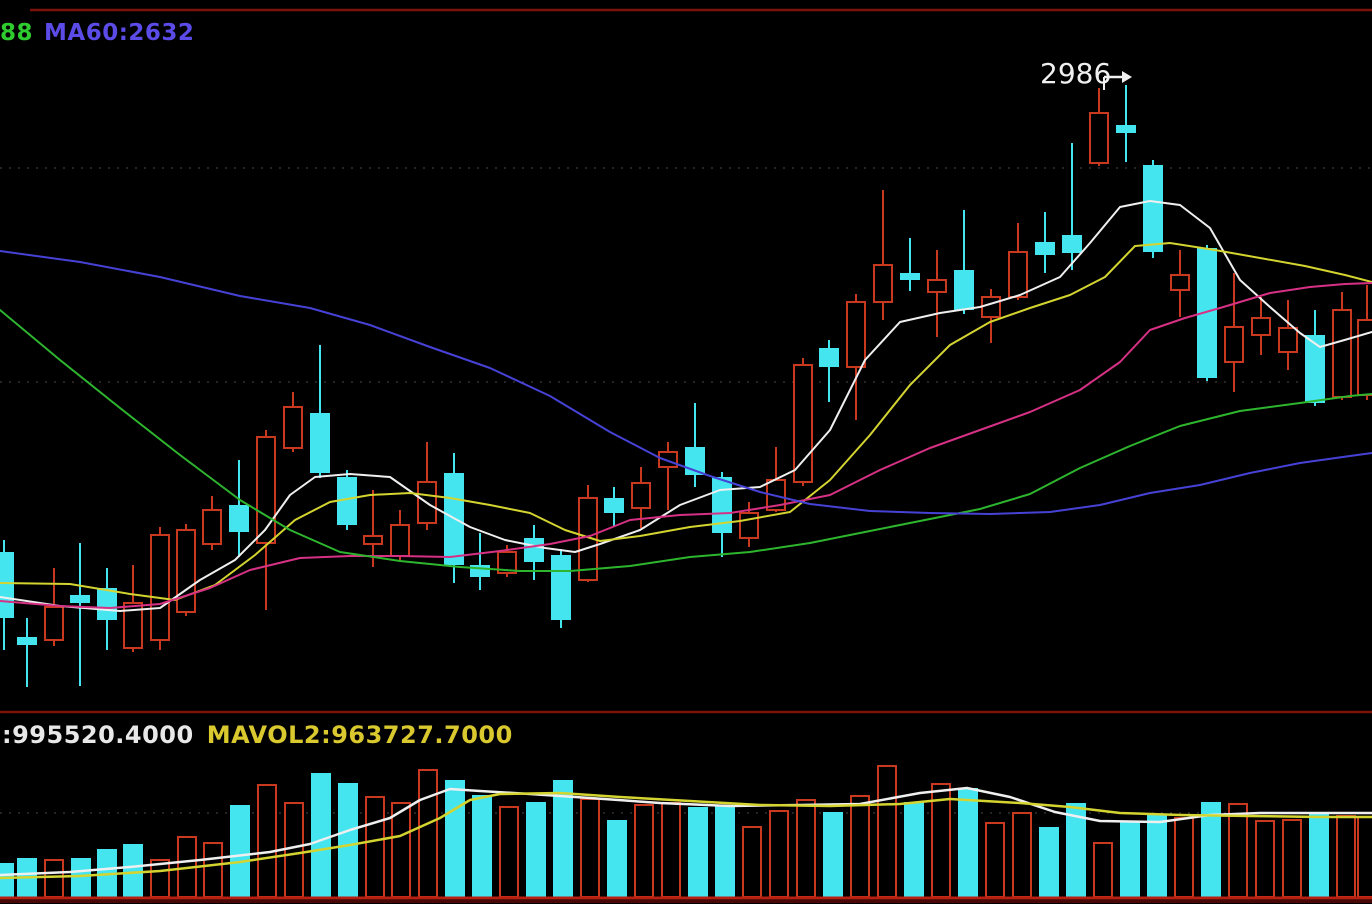 The height and width of the screenshot is (904, 1372). What do you see at coordinates (686, 835) in the screenshot?
I see `mavol2-yellow-line` at bounding box center [686, 835].